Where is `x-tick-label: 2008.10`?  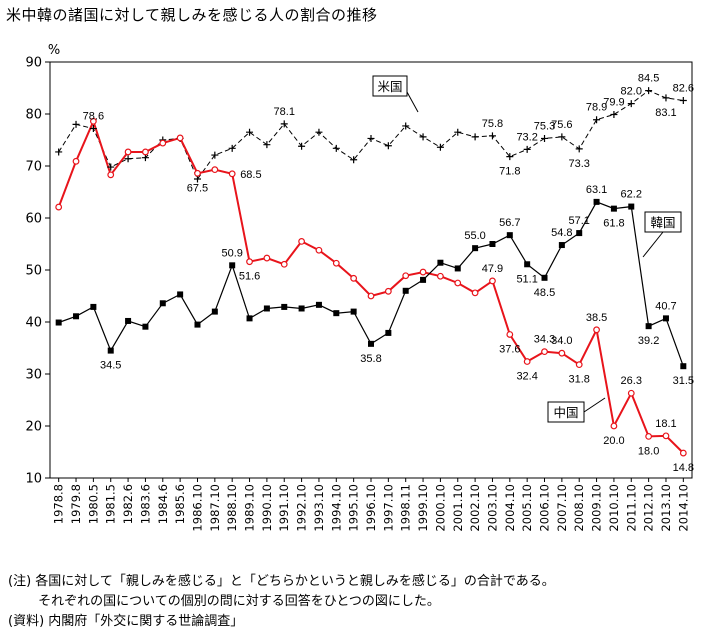
x-tick-label: 2008.10 is located at coordinates (579, 508).